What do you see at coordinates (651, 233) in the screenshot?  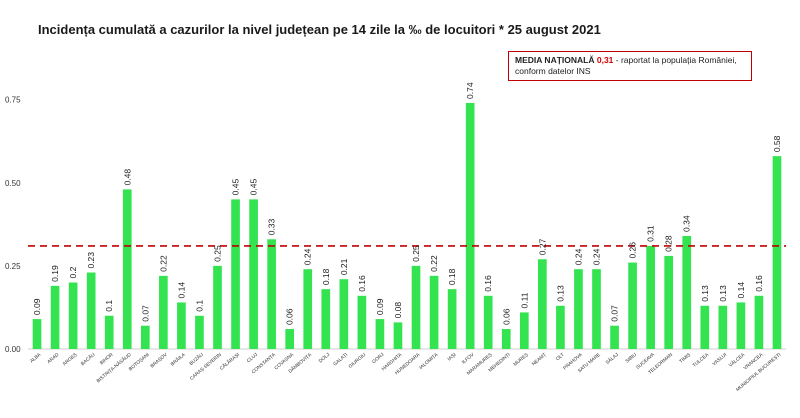 I see `data-label: 0.31` at bounding box center [651, 233].